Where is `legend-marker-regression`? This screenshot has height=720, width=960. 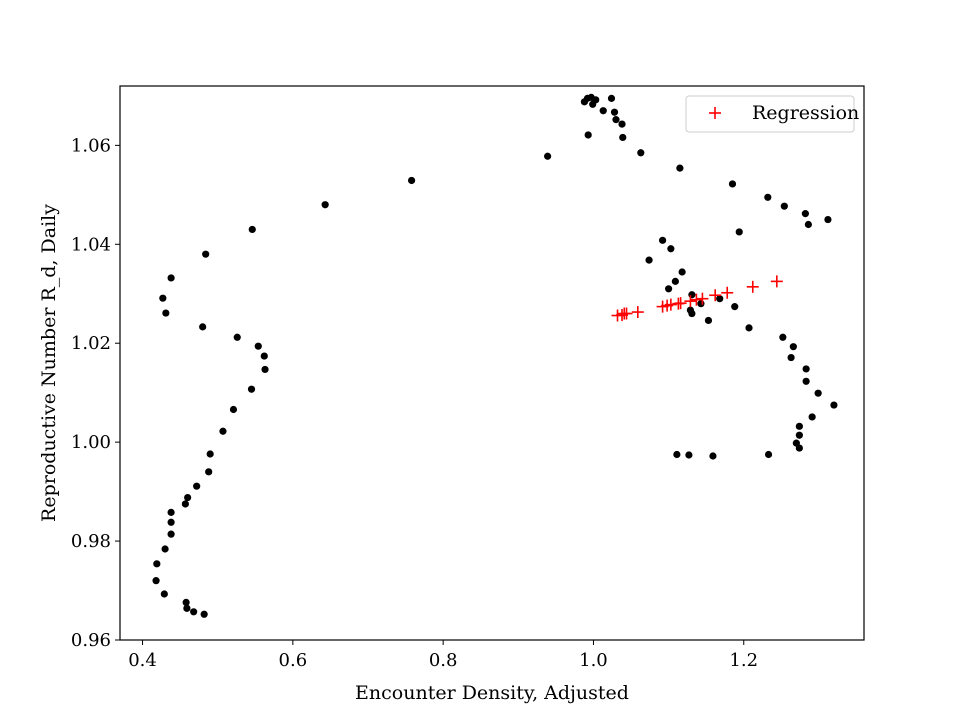
legend-marker-regression is located at coordinates (715, 113).